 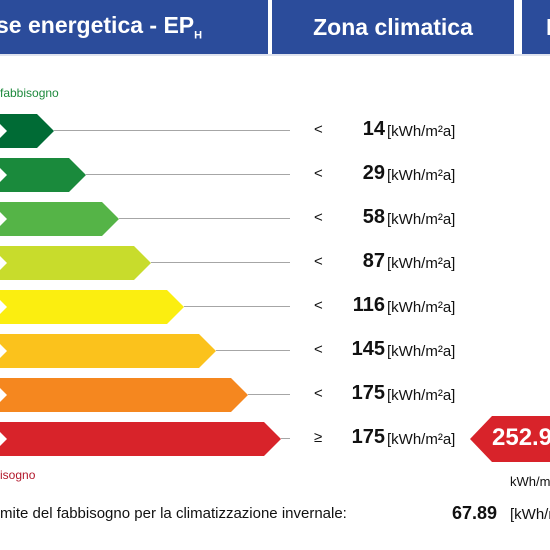 What do you see at coordinates (101, 27) in the screenshot?
I see `header-energy-class-title: se energetica - EPH` at bounding box center [101, 27].